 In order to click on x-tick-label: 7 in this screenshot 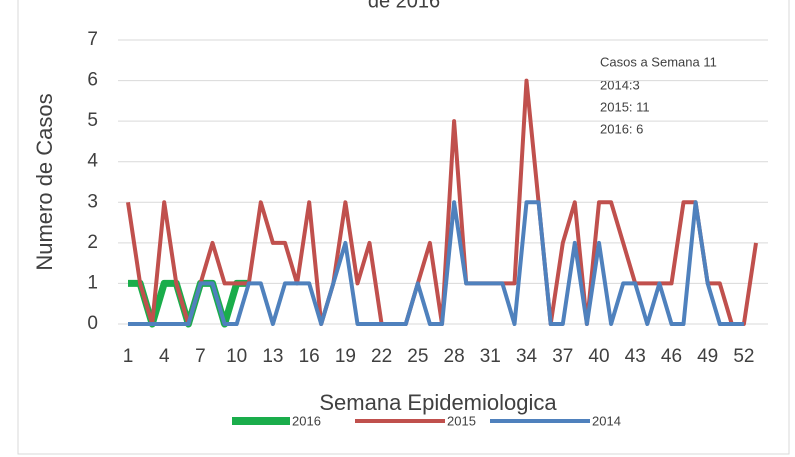, I will do `click(200, 356)`.